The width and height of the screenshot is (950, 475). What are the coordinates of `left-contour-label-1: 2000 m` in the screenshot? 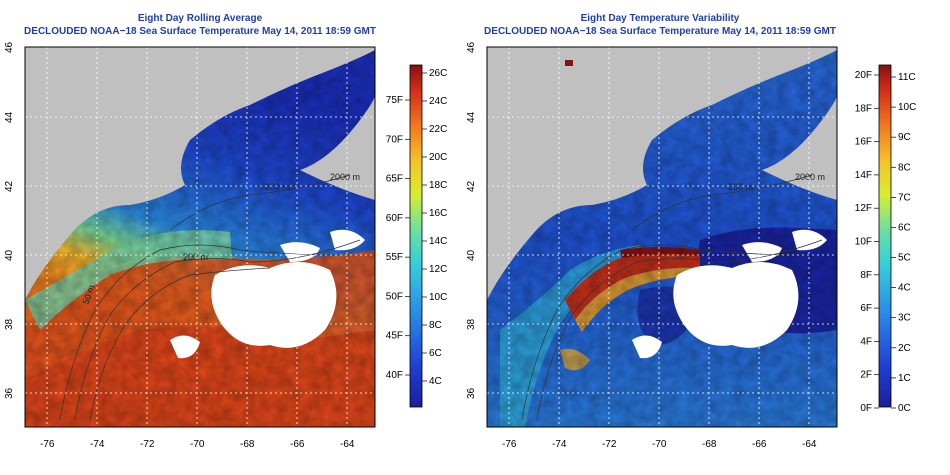 It's located at (345, 177).